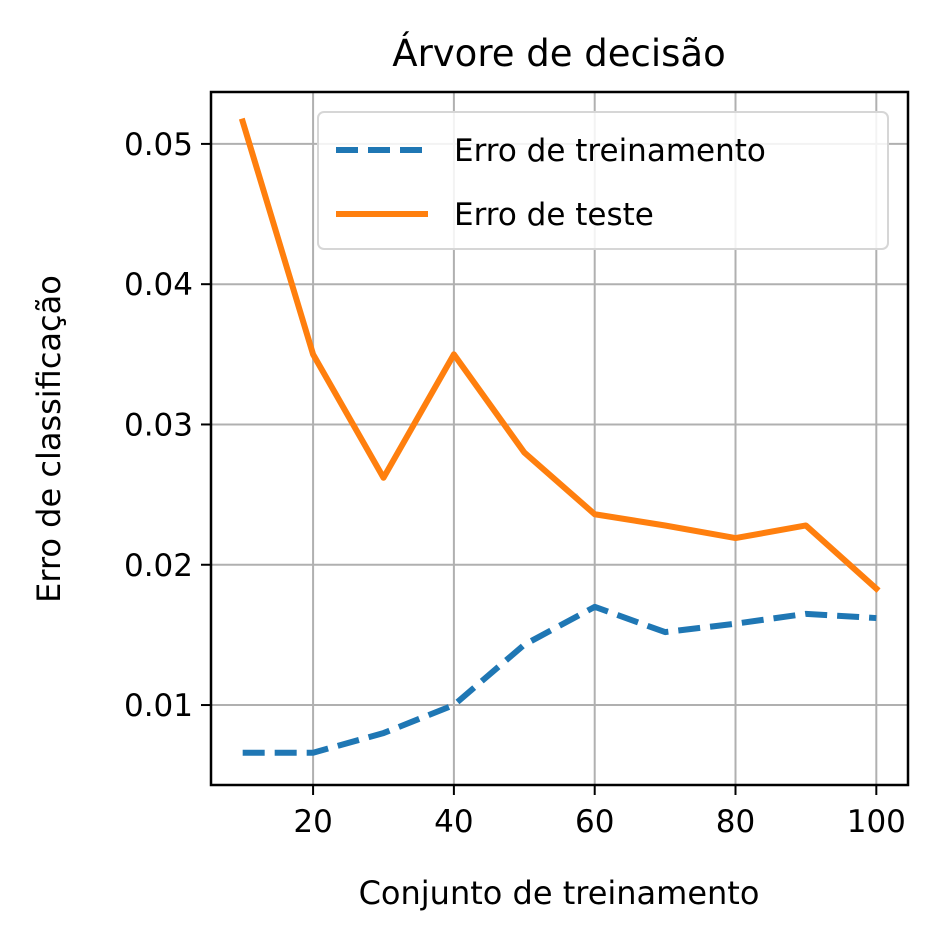 This screenshot has height=945, width=946. What do you see at coordinates (594, 822) in the screenshot?
I see `x-tick-label: 60` at bounding box center [594, 822].